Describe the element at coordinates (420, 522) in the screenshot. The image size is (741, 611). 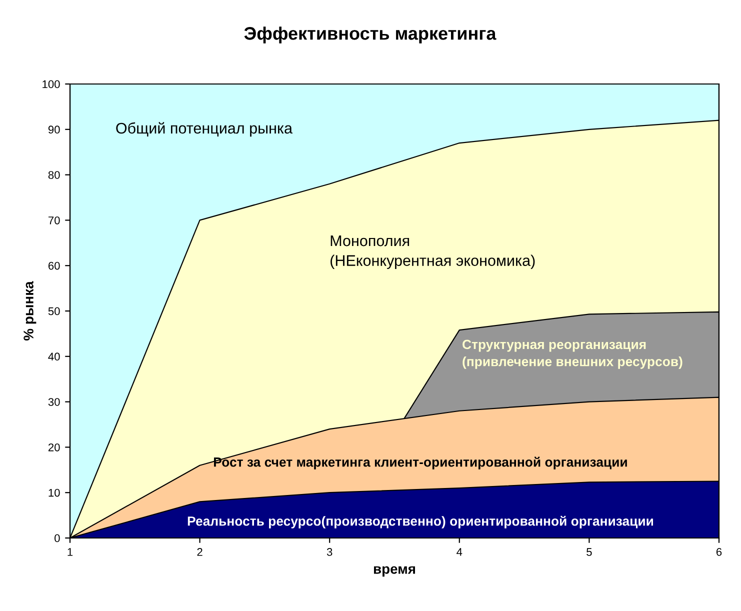
I see `series-label: Реальность ресурсо(производственно) ориентированной организации` at that location.